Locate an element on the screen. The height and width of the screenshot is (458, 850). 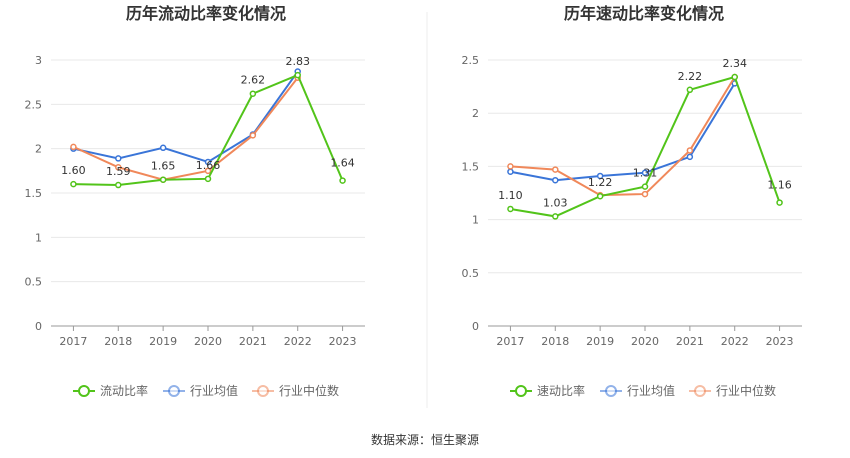
legend-label: 速动比率 is located at coordinates (561, 390).